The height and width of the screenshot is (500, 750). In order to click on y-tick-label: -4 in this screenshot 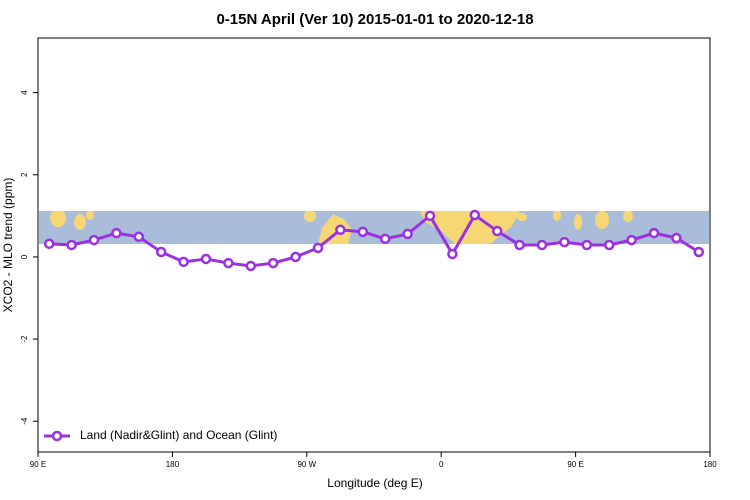, I will do `click(24, 421)`.